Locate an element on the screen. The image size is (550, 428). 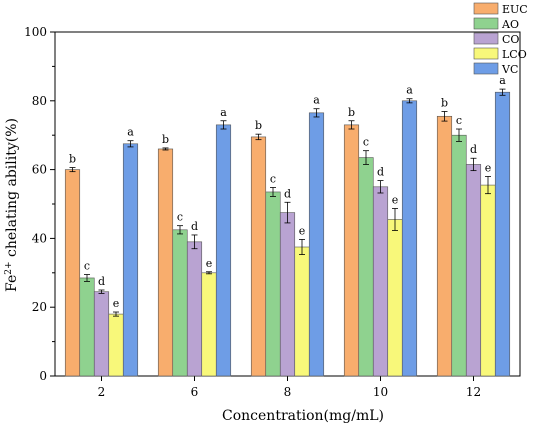
x-tick-label: 8 is located at coordinates (288, 392).